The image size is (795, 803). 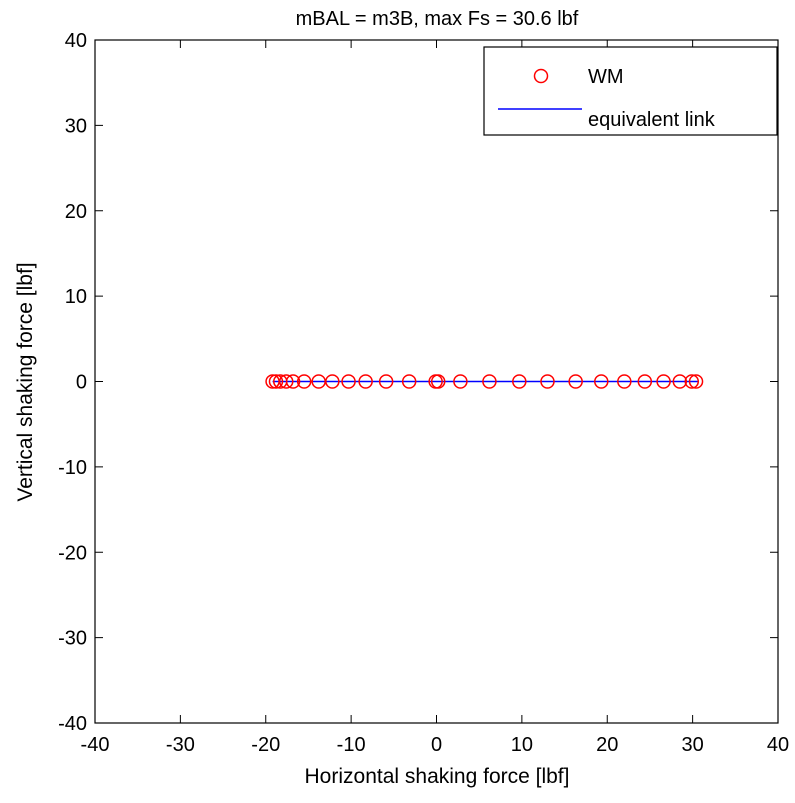 I want to click on y-tick-label: 30, so click(x=76, y=126).